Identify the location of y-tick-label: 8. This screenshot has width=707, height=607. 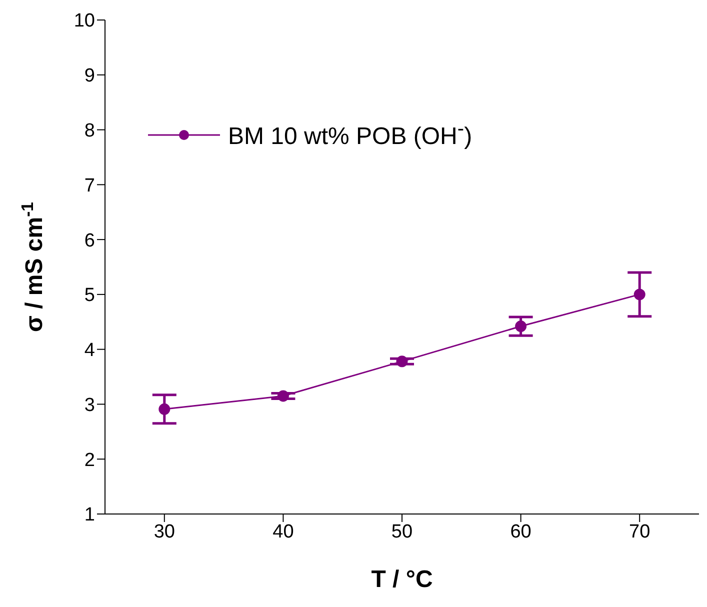
(89, 131).